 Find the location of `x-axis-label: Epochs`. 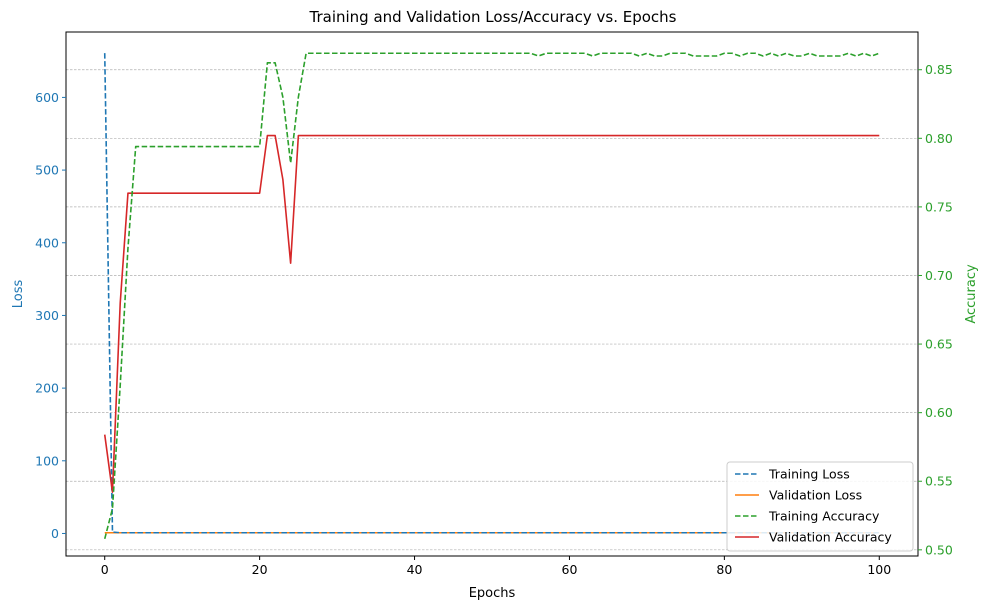

x-axis-label: Epochs is located at coordinates (492, 593).